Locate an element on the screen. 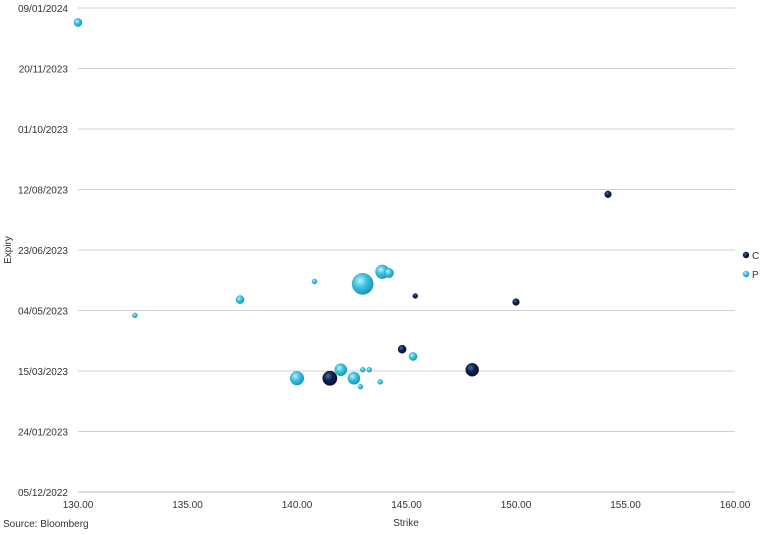 Image resolution: width=770 pixels, height=535 pixels. x-tick-label: 160.00 is located at coordinates (735, 505).